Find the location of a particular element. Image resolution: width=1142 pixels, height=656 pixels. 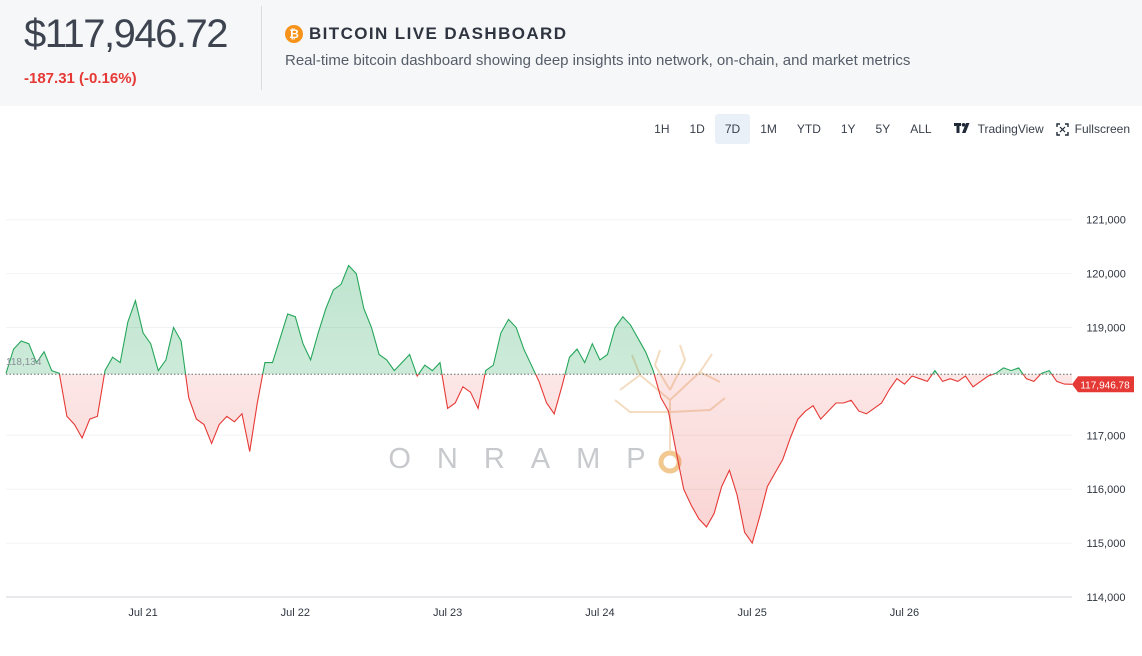

baseline-label: 118,134 is located at coordinates (24, 362).